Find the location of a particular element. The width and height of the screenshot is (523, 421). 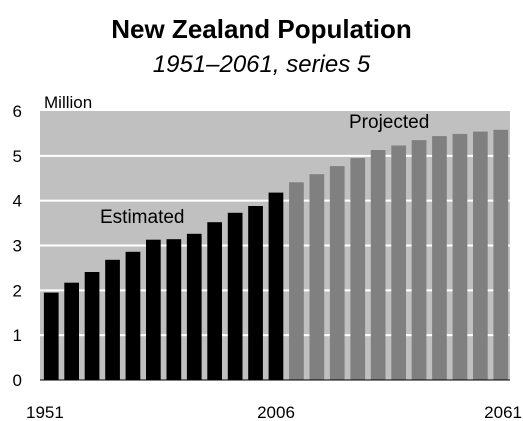

y-tick-label: 4 is located at coordinates (17, 201).